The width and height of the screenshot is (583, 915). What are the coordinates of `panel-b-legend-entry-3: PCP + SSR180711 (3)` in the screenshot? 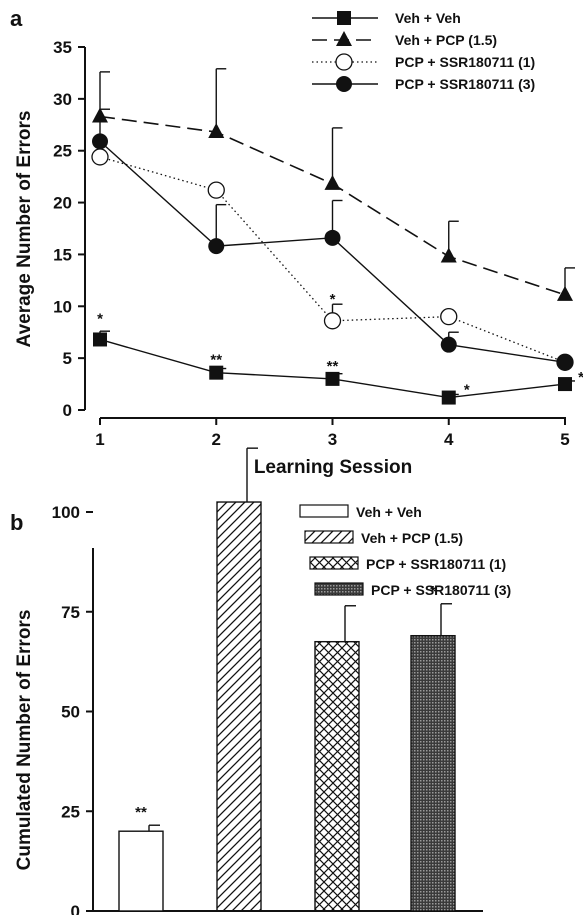 It's located at (412, 590).